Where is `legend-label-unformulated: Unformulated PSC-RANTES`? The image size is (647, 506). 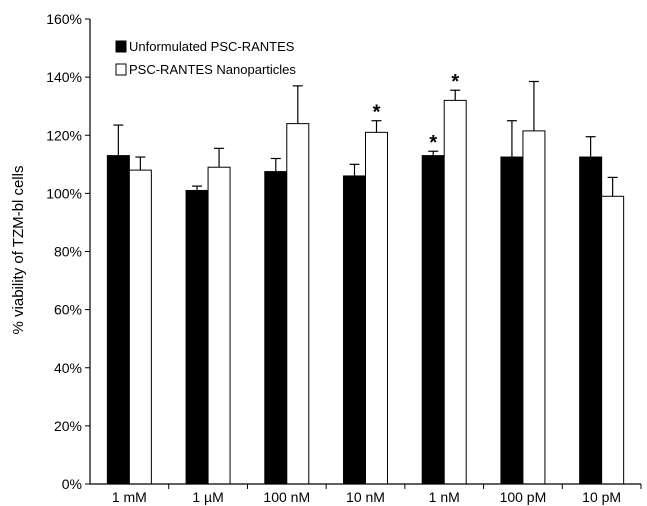 legend-label-unformulated: Unformulated PSC-RANTES is located at coordinates (212, 46).